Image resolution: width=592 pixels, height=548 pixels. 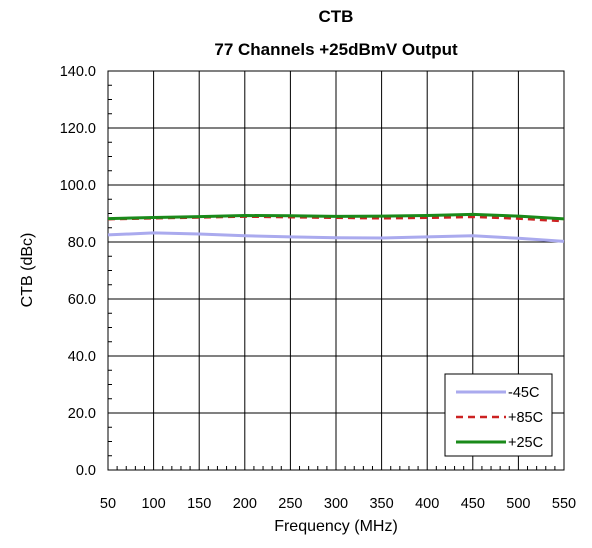 I want to click on y-tick-label: 80.0, so click(x=82, y=243).